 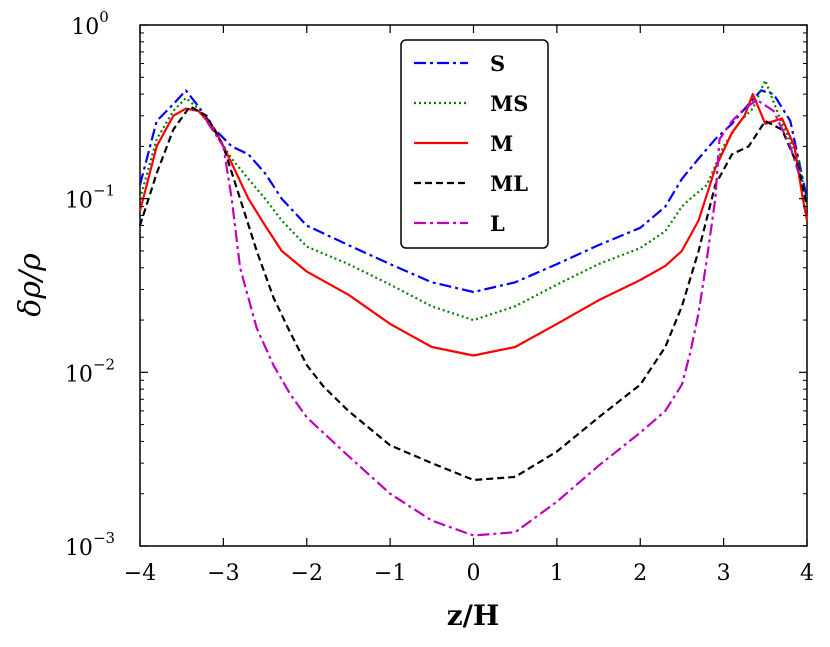 What do you see at coordinates (557, 573) in the screenshot?
I see `x-tick-label: 1` at bounding box center [557, 573].